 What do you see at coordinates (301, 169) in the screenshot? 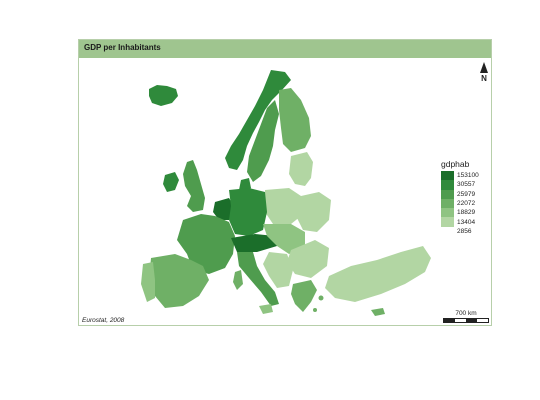
I see `region-baltics` at bounding box center [301, 169].